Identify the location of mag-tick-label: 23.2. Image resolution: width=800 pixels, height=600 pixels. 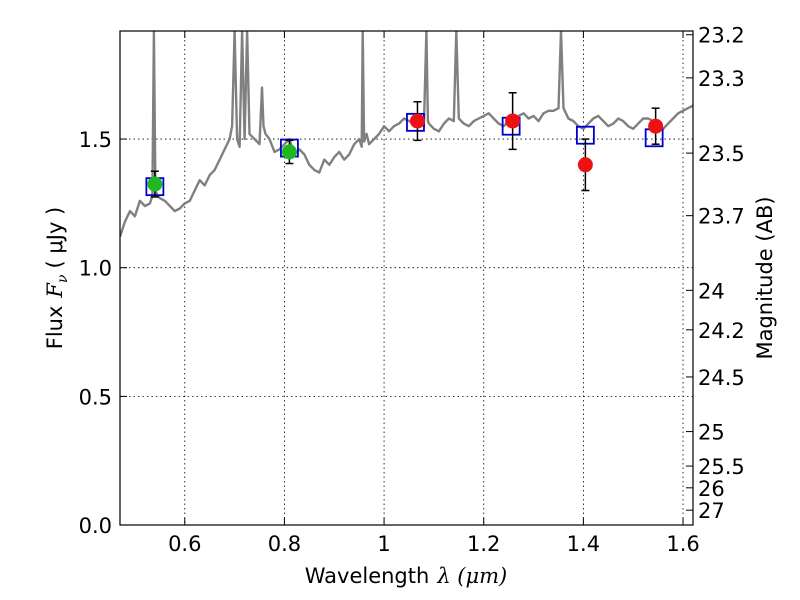
(721, 36).